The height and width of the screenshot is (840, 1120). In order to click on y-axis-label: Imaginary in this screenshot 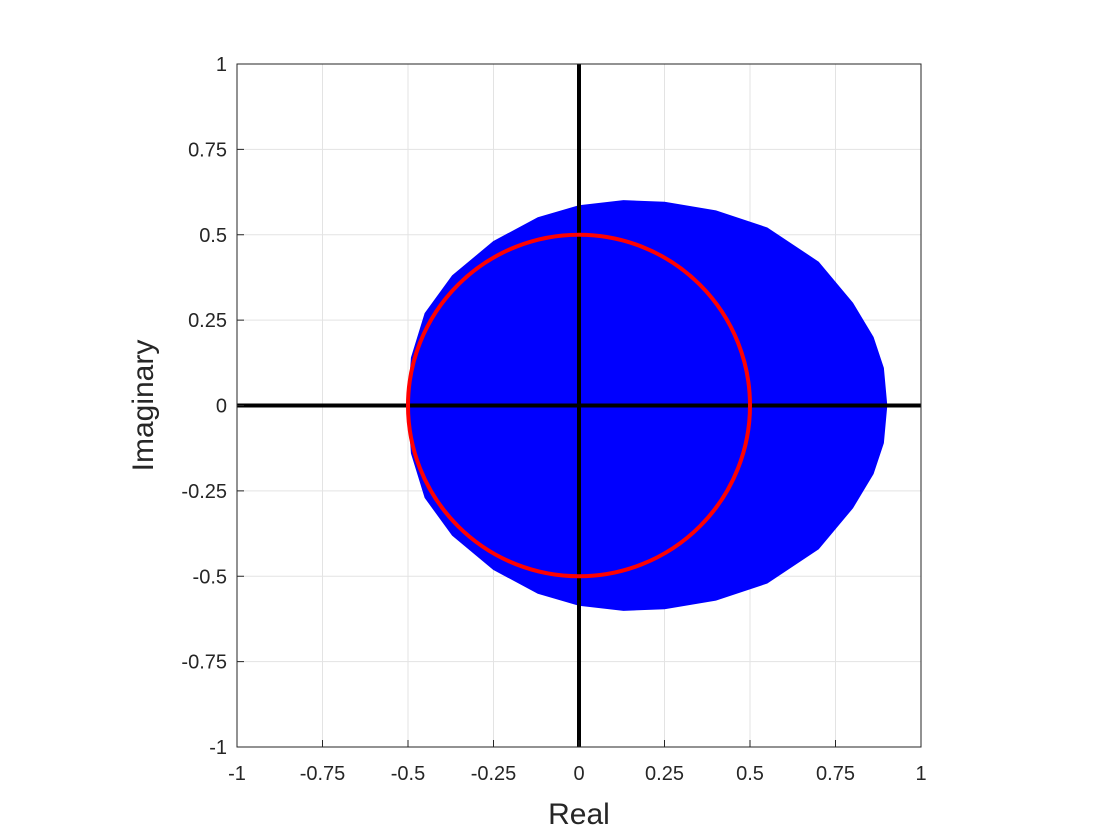, I will do `click(143, 406)`.